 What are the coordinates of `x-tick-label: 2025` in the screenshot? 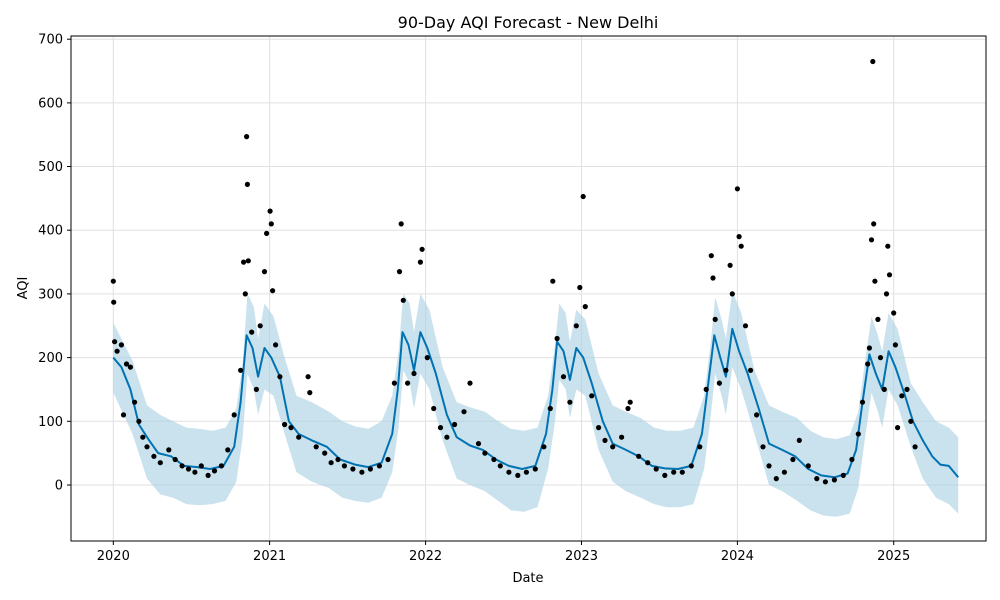 It's located at (893, 556).